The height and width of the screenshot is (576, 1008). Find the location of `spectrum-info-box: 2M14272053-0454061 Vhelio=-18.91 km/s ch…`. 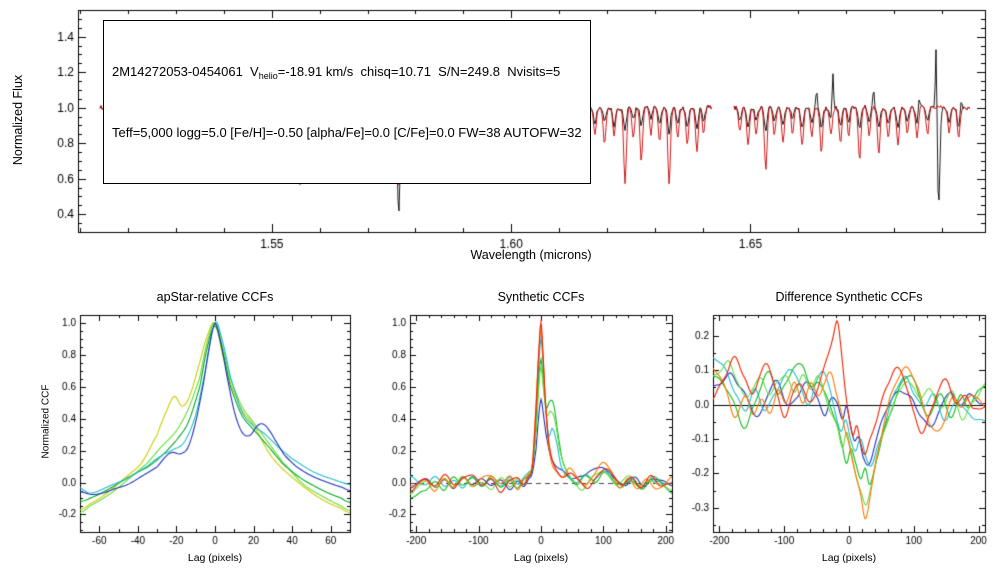

spectrum-info-box: 2M14272053-0454061 Vhelio=-18.91 km/s ch… is located at coordinates (347, 102).